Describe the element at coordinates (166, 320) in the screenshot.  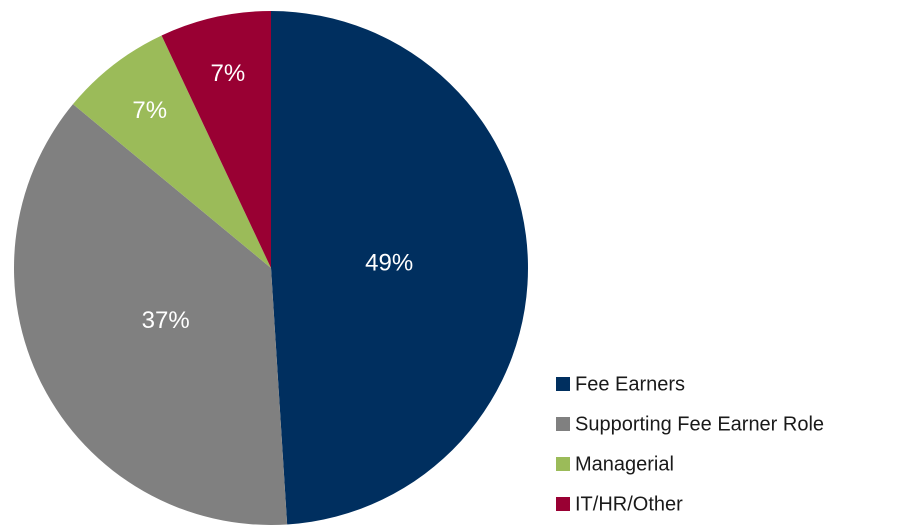
I see `slice-label: 37%` at that location.